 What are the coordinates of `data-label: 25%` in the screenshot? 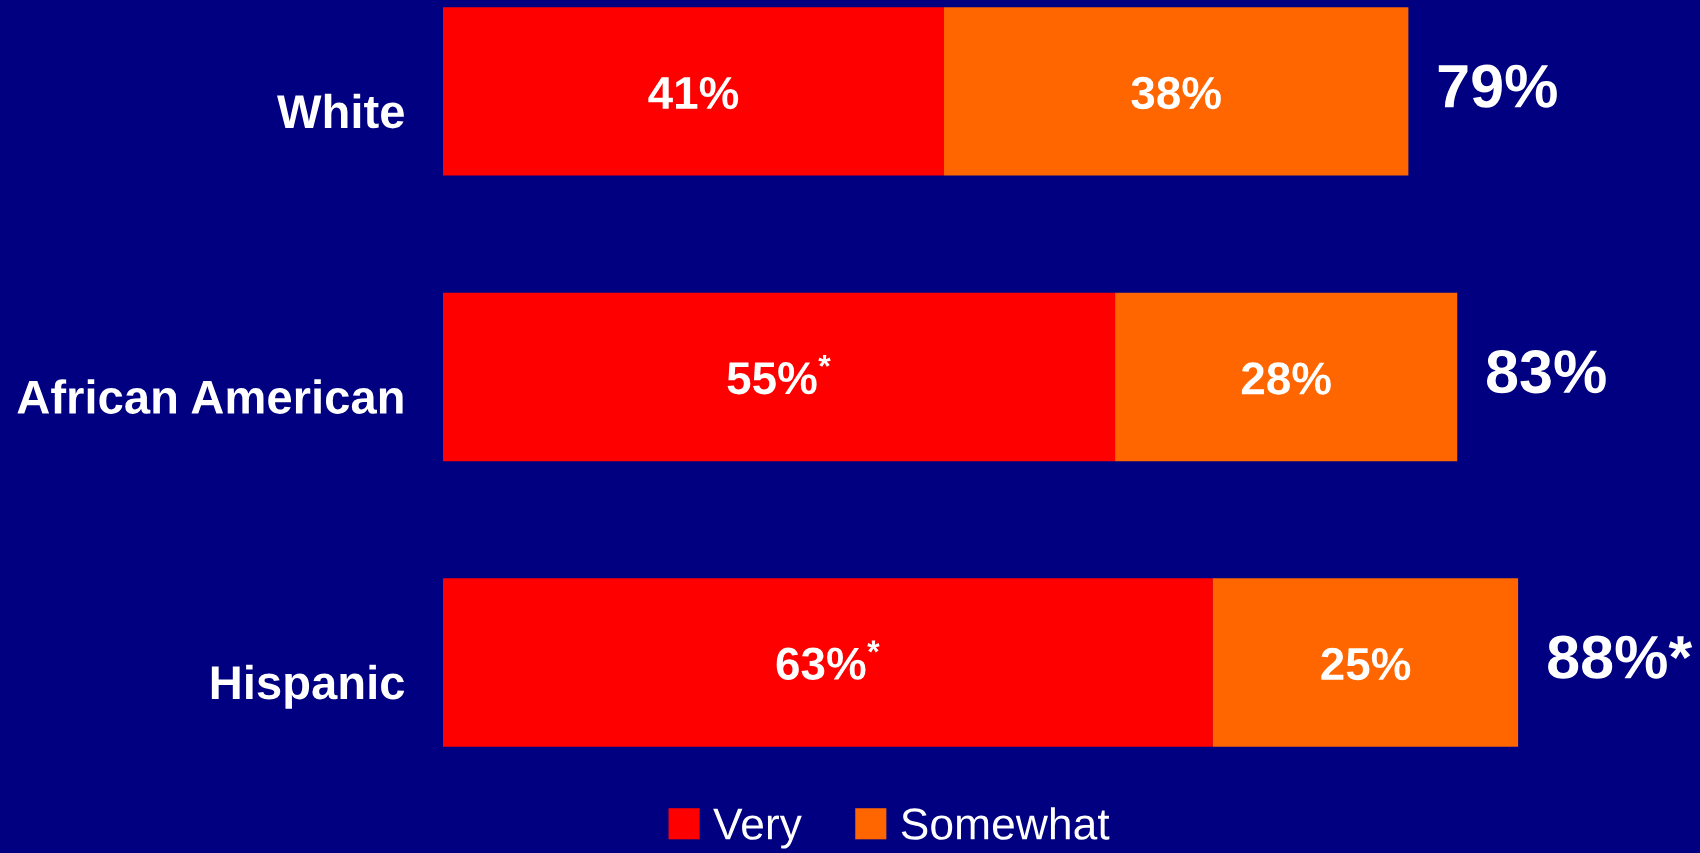 It's located at (1366, 664).